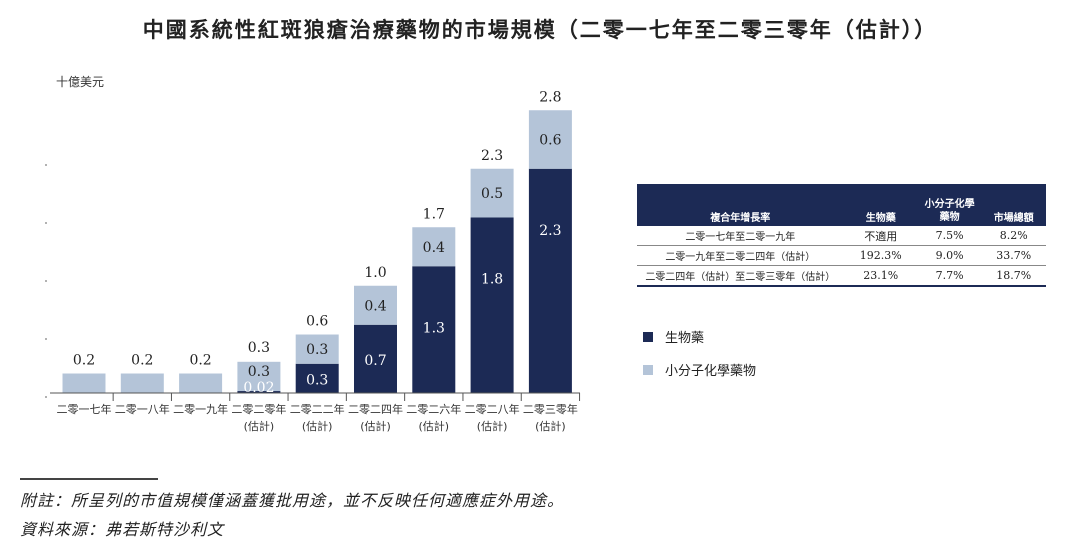 This screenshot has height=556, width=1080. I want to click on table-cell-small-molecule: 9.0%, so click(949, 255).